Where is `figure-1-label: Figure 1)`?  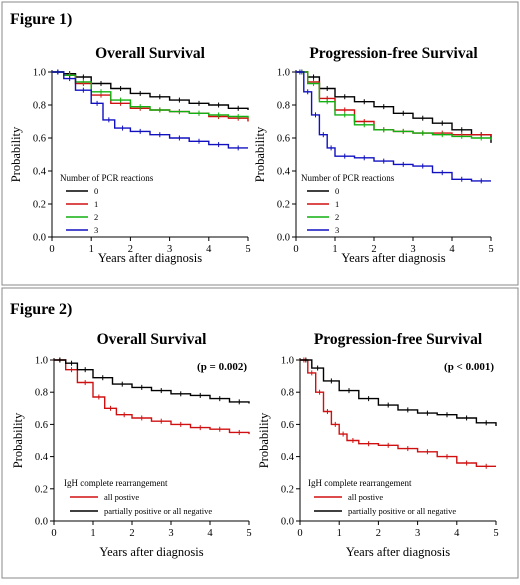 figure-1-label: Figure 1) is located at coordinates (41, 19).